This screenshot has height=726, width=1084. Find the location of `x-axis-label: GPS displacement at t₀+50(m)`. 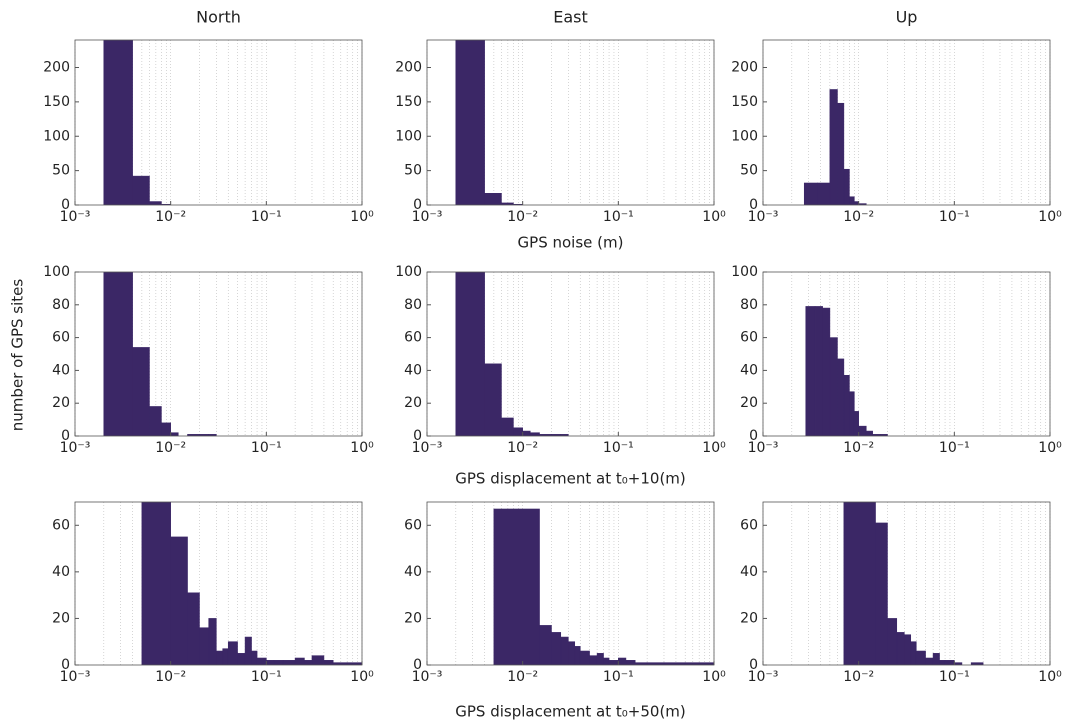

x-axis-label: GPS displacement at t₀+50(m) is located at coordinates (570, 712).